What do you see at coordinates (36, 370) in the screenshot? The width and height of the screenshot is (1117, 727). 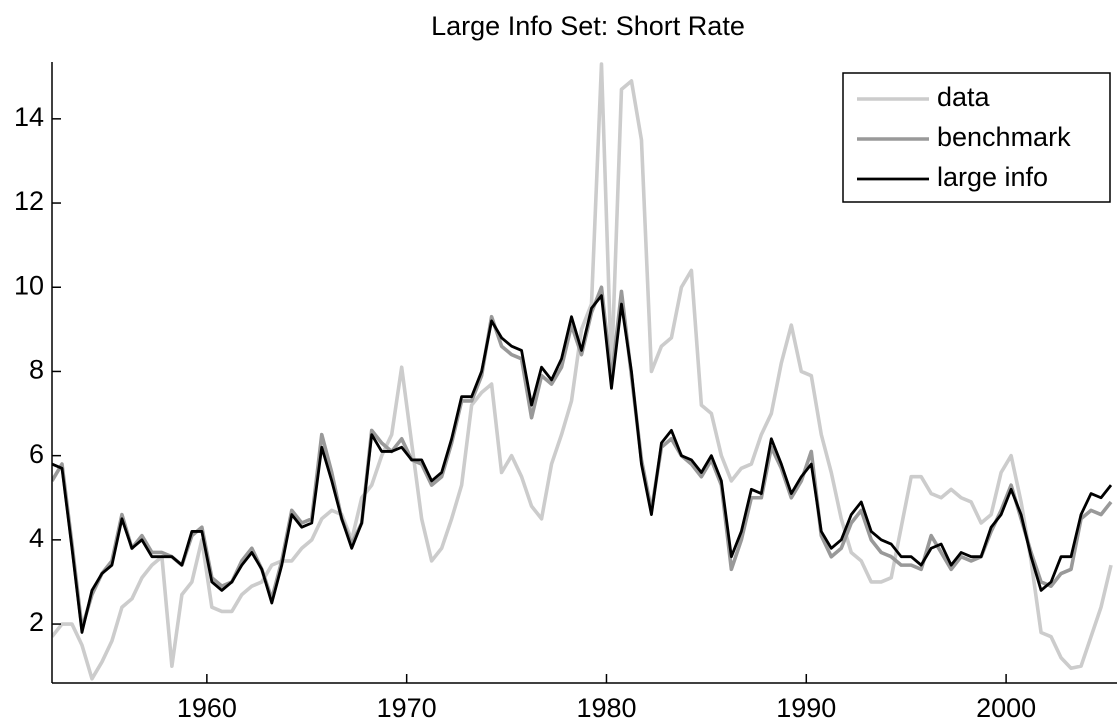 I see `y-tick-label: 8` at bounding box center [36, 370].